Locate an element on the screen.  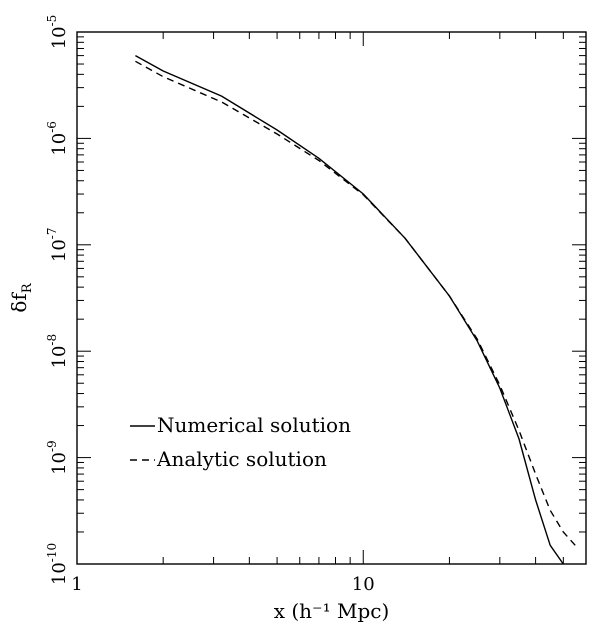
y-axis-label-main: δf is located at coordinates (19, 302).